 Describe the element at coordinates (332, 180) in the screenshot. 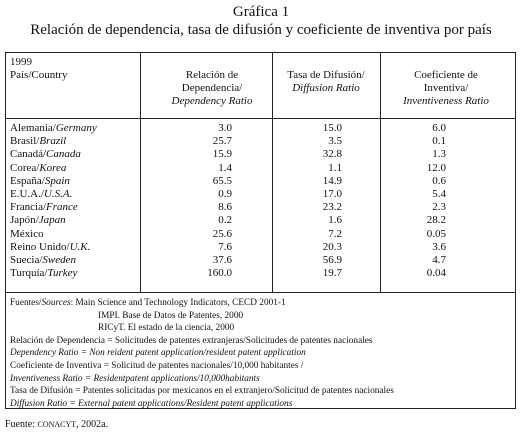

I see `value-cell: 14.9` at that location.